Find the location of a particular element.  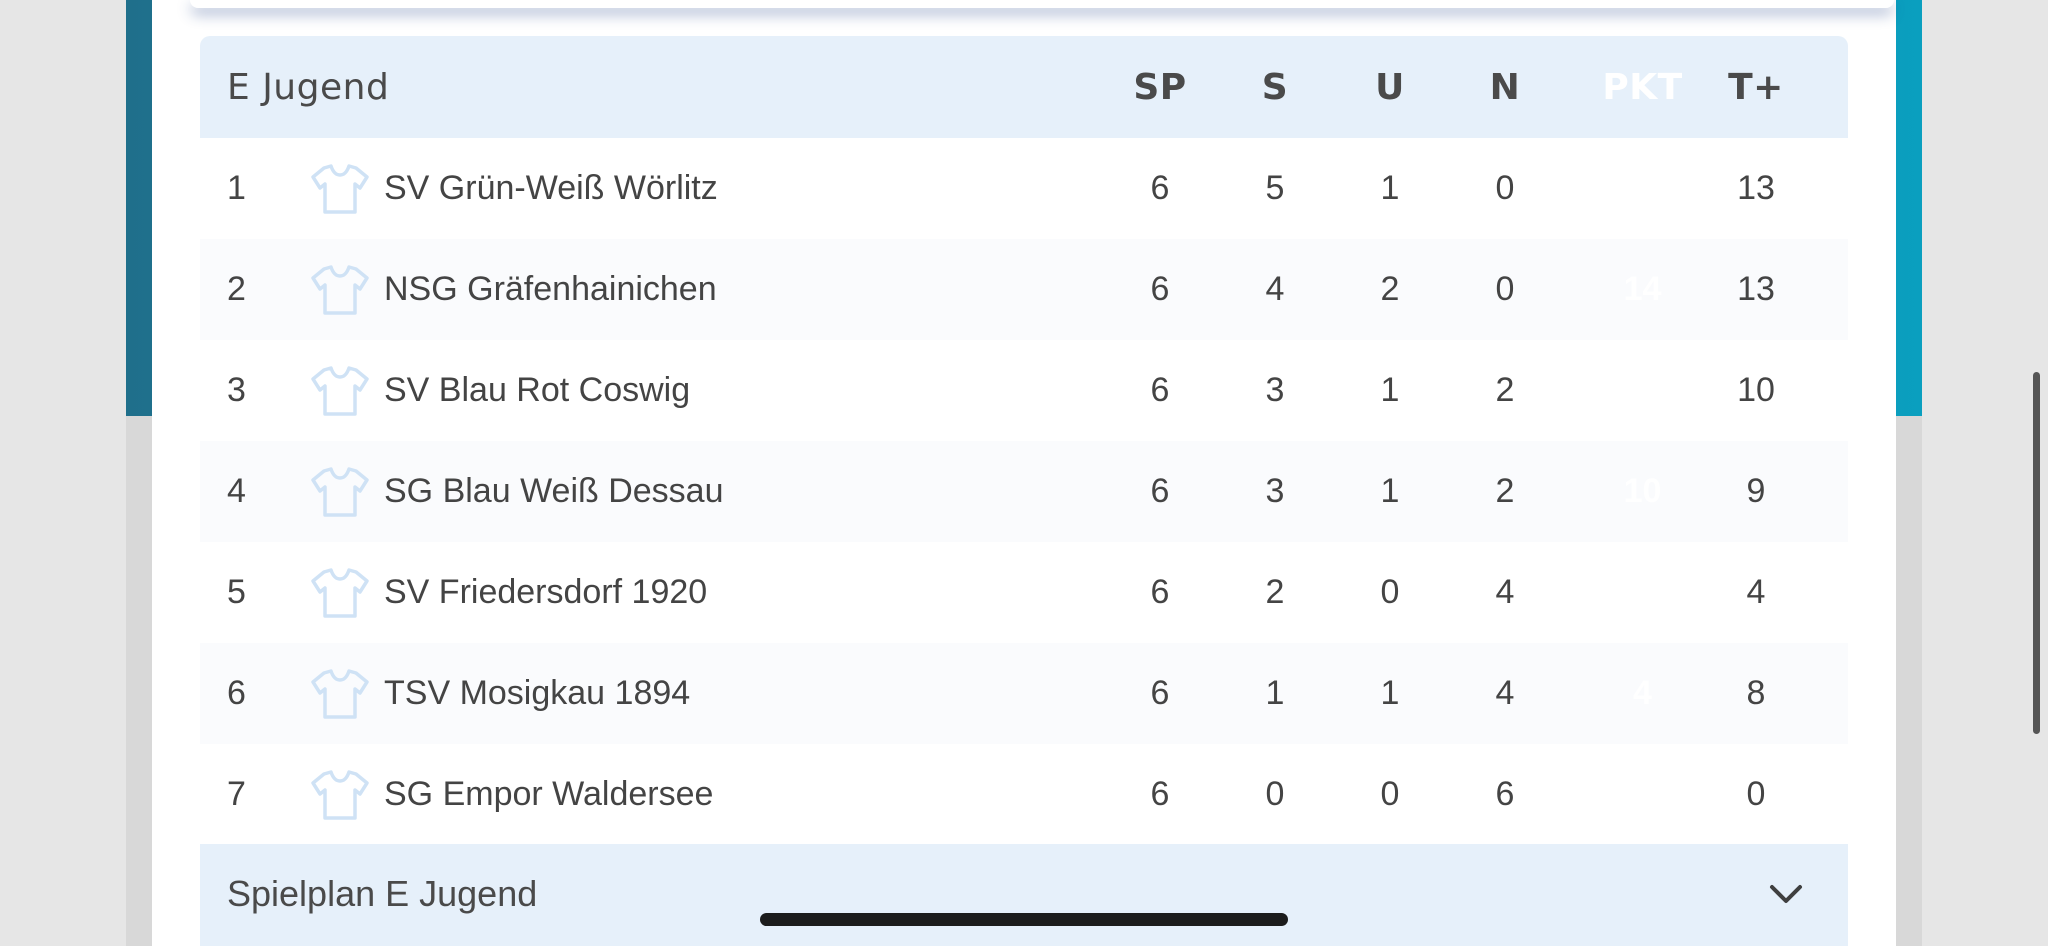

goals-for-cell: 9 is located at coordinates (1756, 491).